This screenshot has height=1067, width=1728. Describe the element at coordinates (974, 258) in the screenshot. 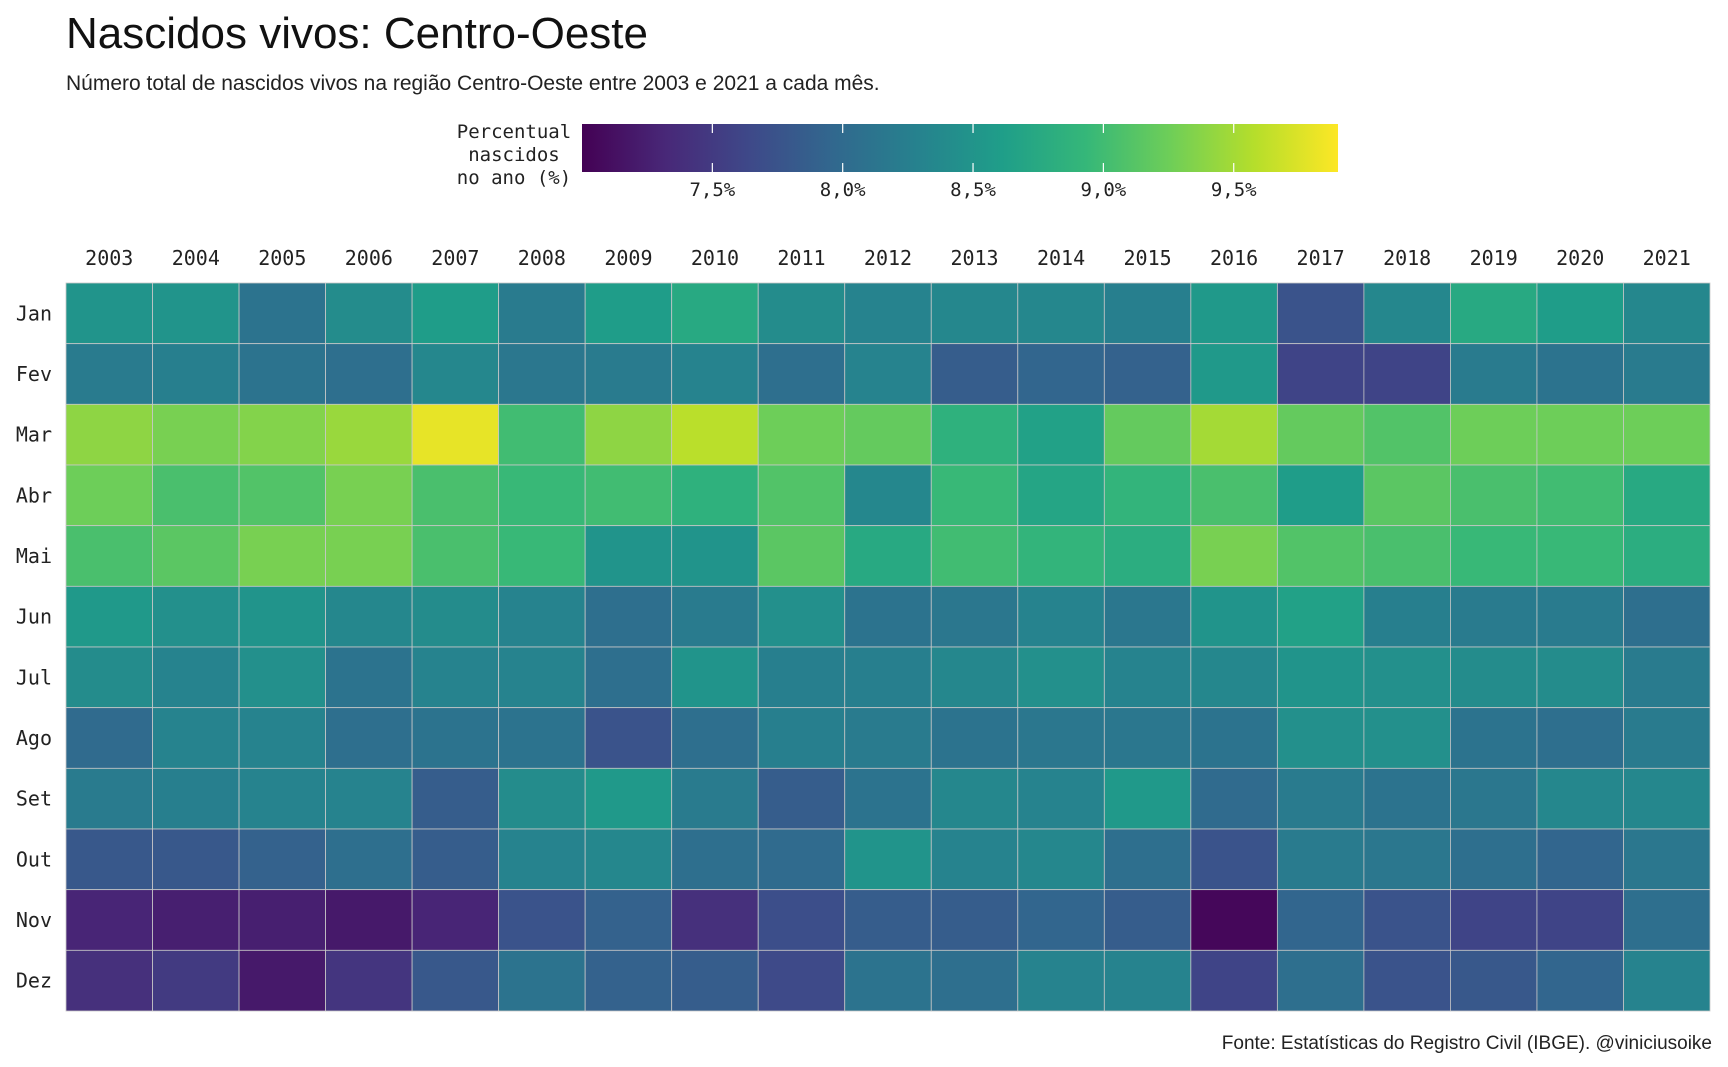

I see `x-tick-label: 2013` at that location.